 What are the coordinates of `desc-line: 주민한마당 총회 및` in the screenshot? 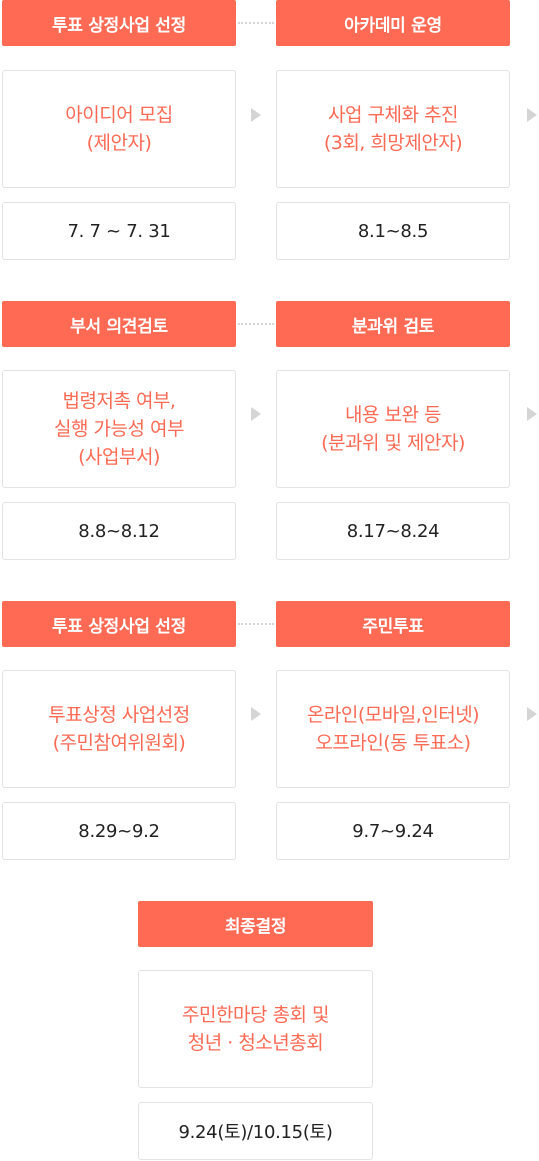 It's located at (255, 1015).